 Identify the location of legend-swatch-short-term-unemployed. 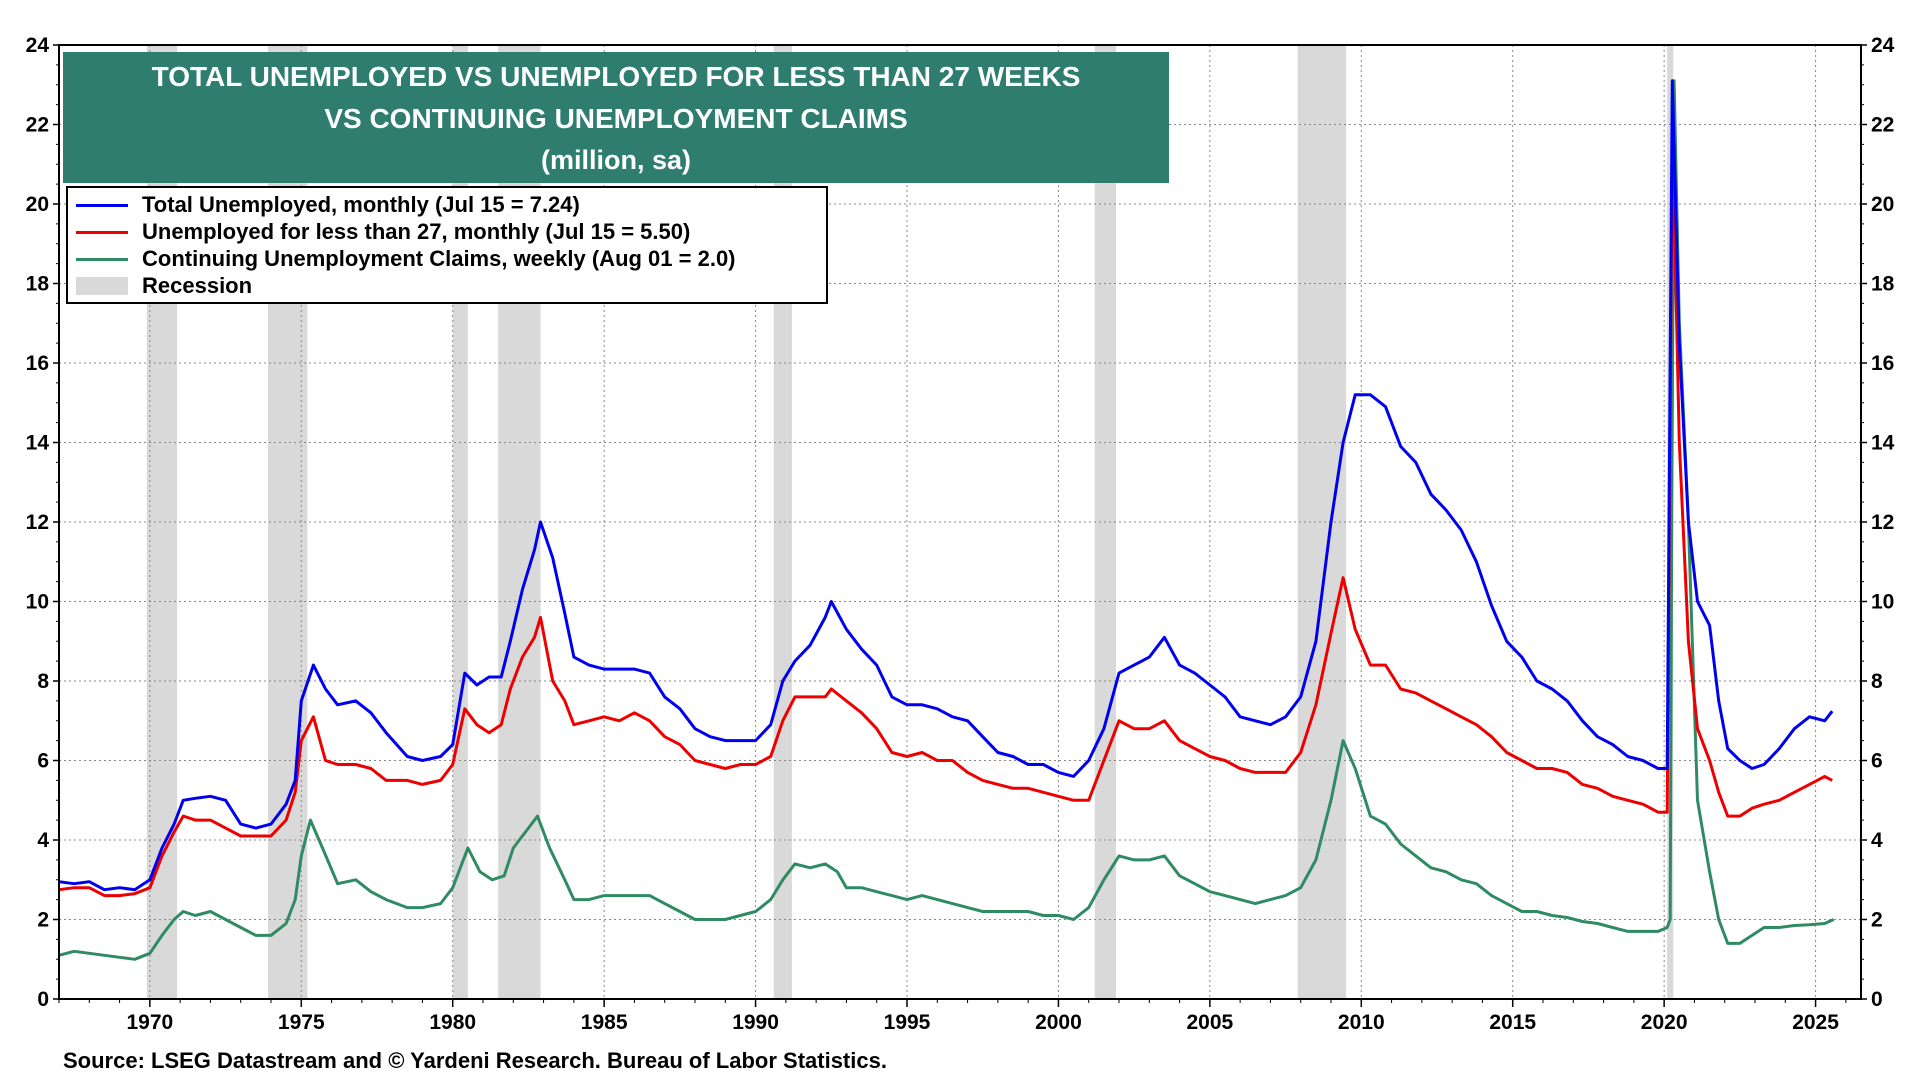
(102, 232).